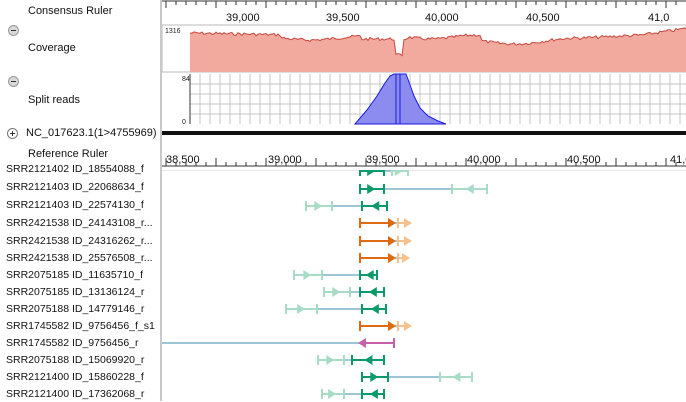  What do you see at coordinates (75, 292) in the screenshot?
I see `read-name: SRR2075185 ID_13136124_r` at bounding box center [75, 292].